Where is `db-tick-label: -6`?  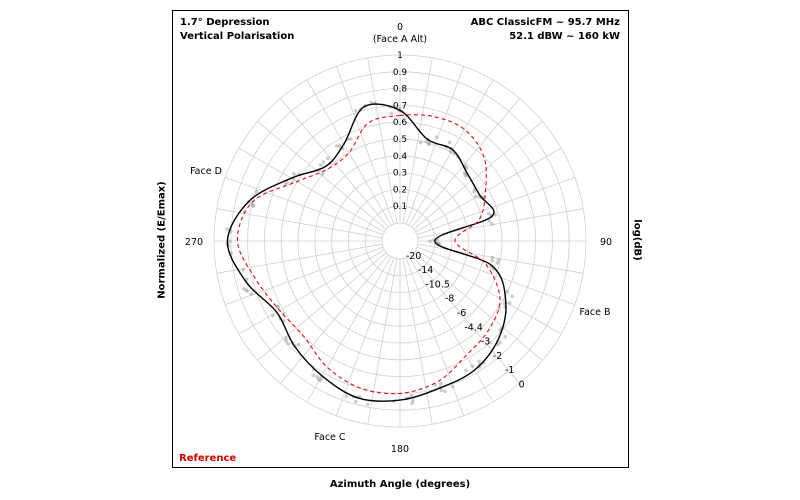
db-tick-label: -6 is located at coordinates (461, 313).